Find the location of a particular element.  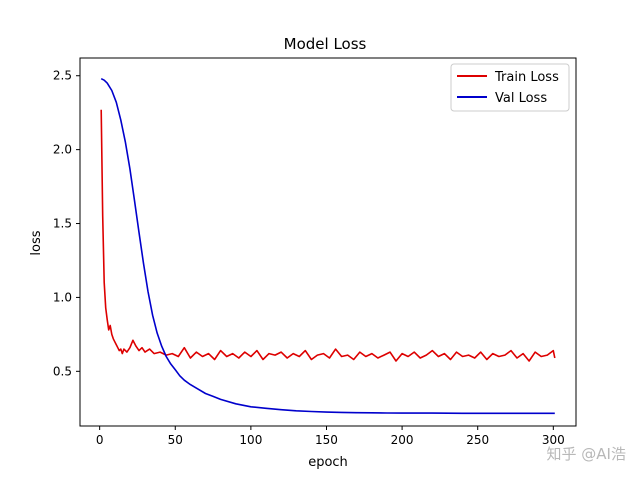

x-tick-label: 100 is located at coordinates (250, 440).